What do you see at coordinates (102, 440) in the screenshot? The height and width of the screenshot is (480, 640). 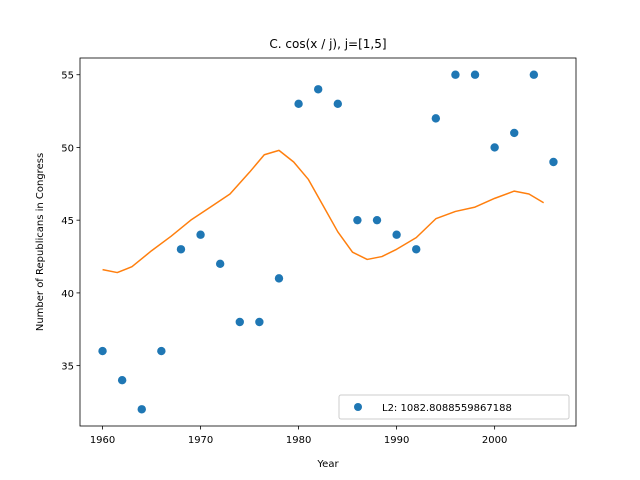 I see `x-tick-label: 1960` at bounding box center [102, 440].